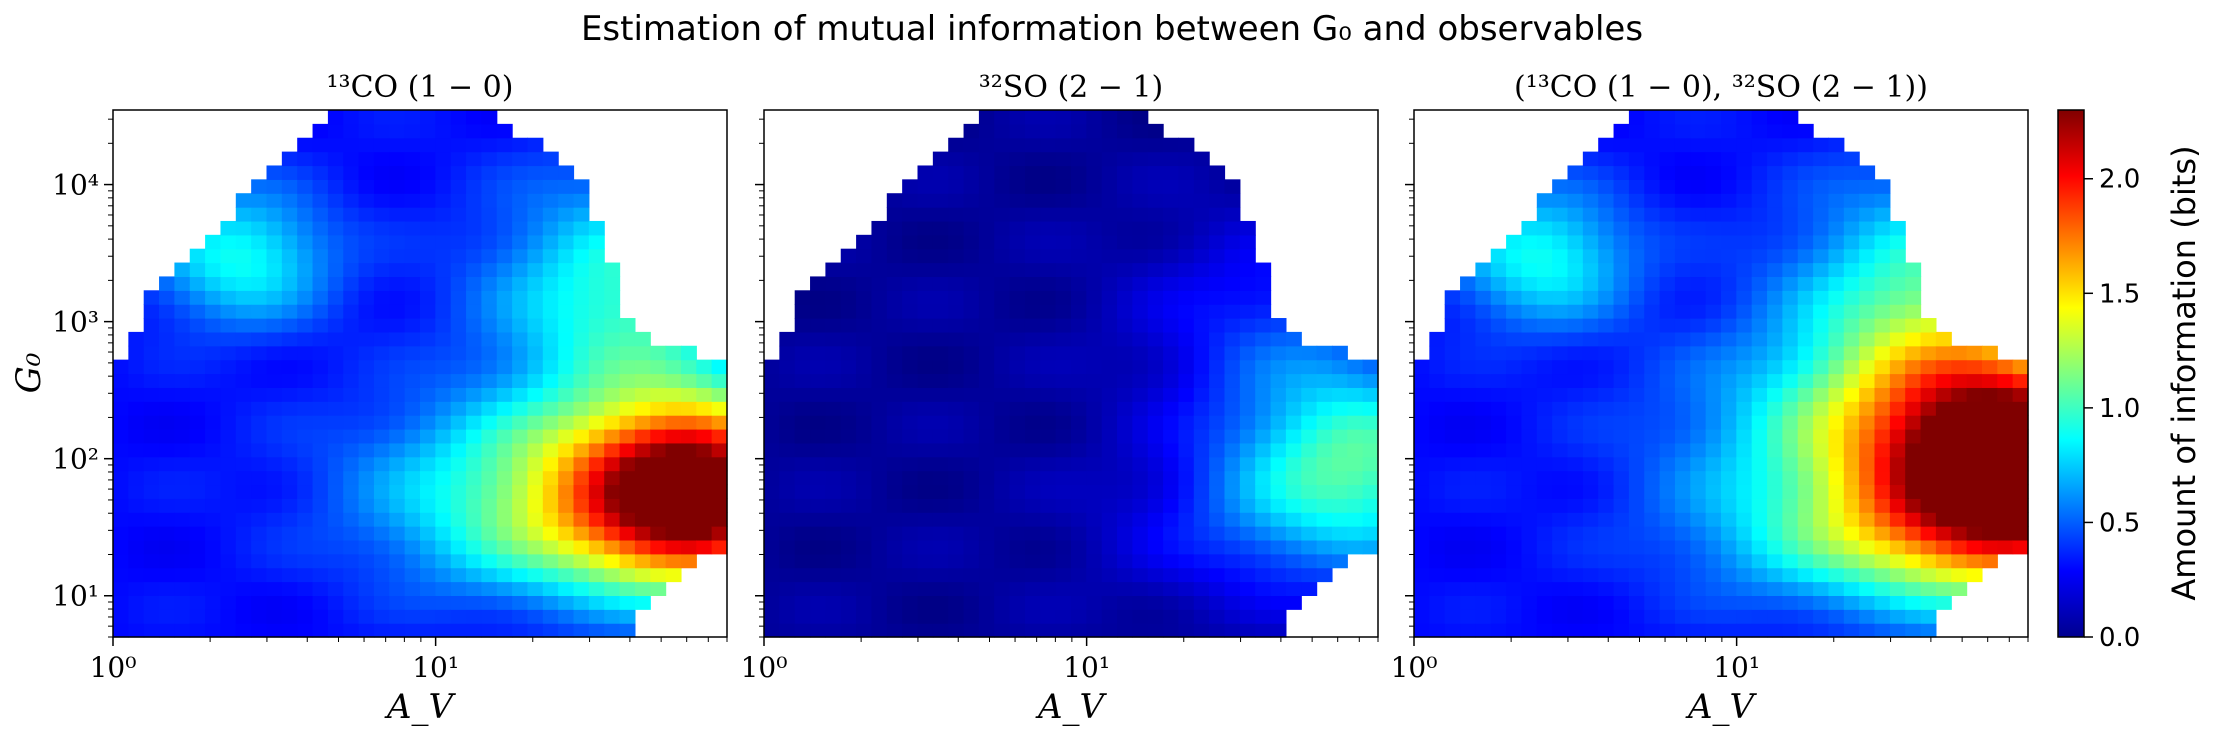  What do you see at coordinates (2071, 373) in the screenshot?
I see `colorbar-gradient` at bounding box center [2071, 373].